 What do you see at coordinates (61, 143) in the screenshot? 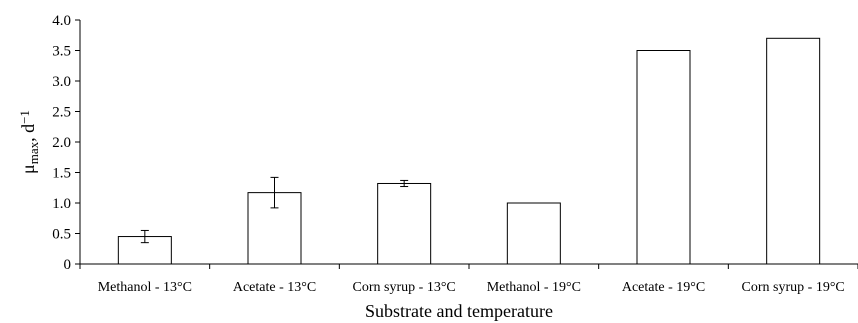
I see `y-tick-label: 2.0` at bounding box center [61, 143].